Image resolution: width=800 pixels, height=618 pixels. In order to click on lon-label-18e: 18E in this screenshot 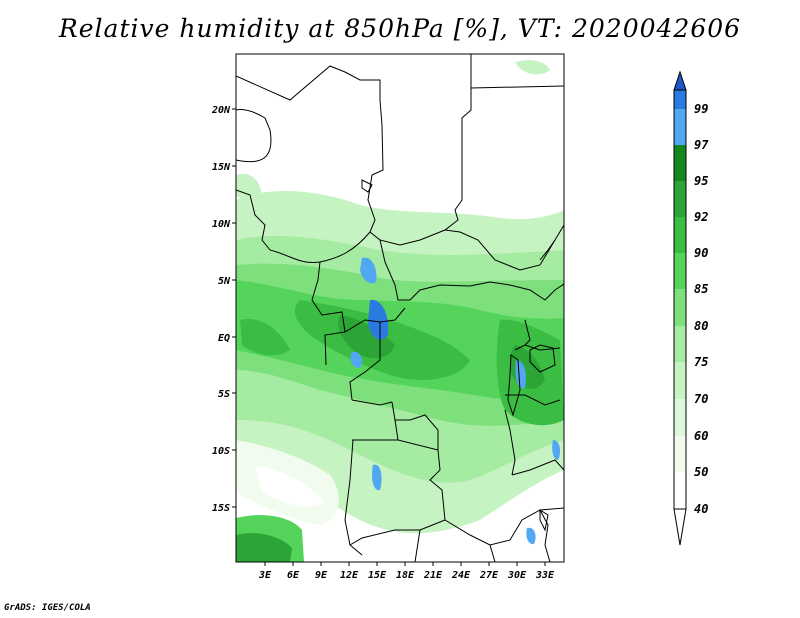, I will do `click(405, 575)`.